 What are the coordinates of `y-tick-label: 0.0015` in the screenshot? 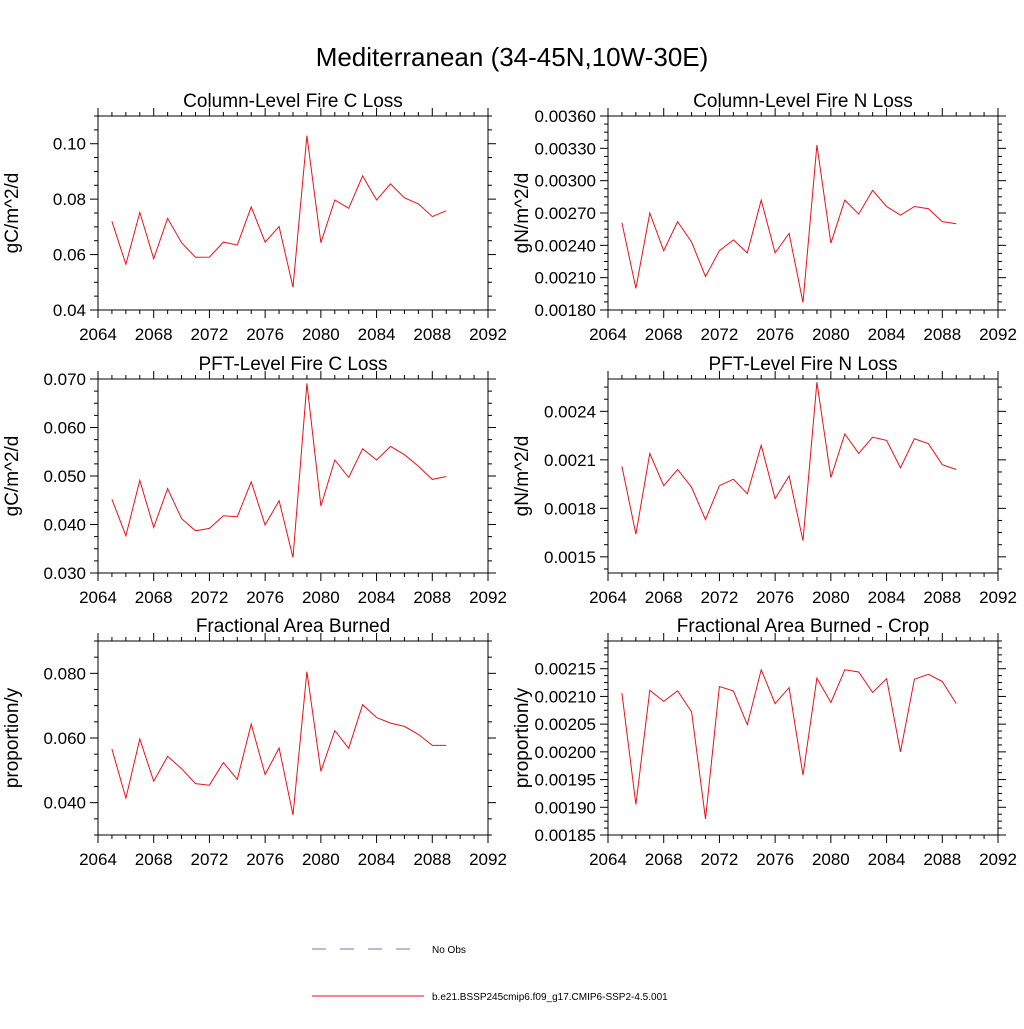 It's located at (570, 557).